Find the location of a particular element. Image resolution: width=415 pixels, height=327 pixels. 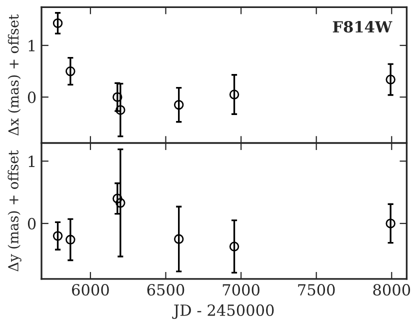

x-tick-label: 6000 is located at coordinates (90, 290).